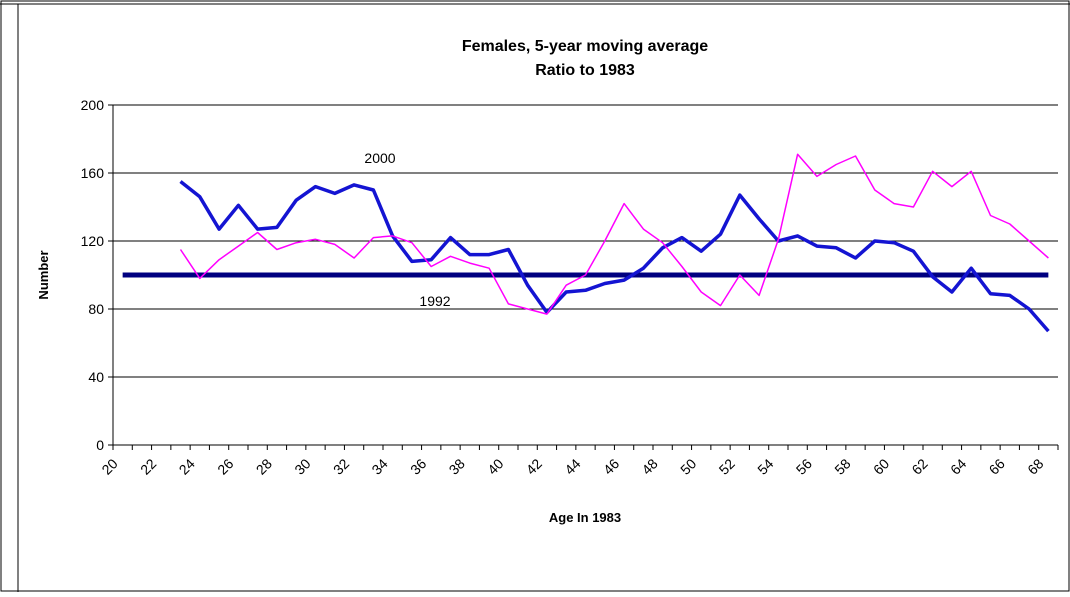 This screenshot has height=597, width=1070. Describe the element at coordinates (93, 173) in the screenshot. I see `y-tick-label: 160` at that location.